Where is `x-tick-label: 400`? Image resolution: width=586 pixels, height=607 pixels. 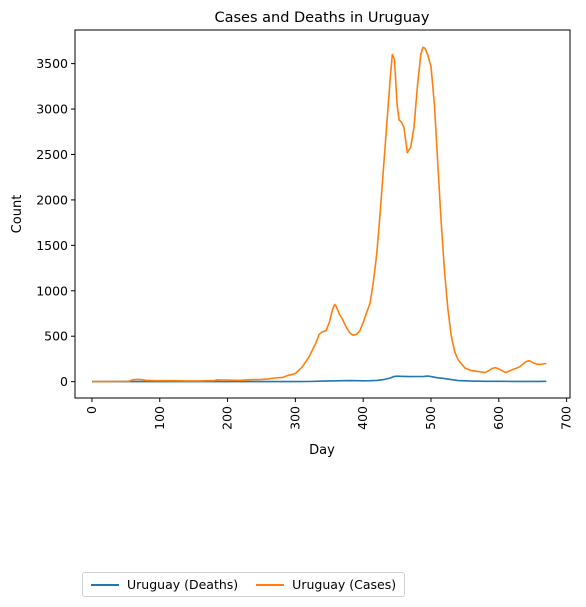
x-tick-label: 400 is located at coordinates (362, 418).